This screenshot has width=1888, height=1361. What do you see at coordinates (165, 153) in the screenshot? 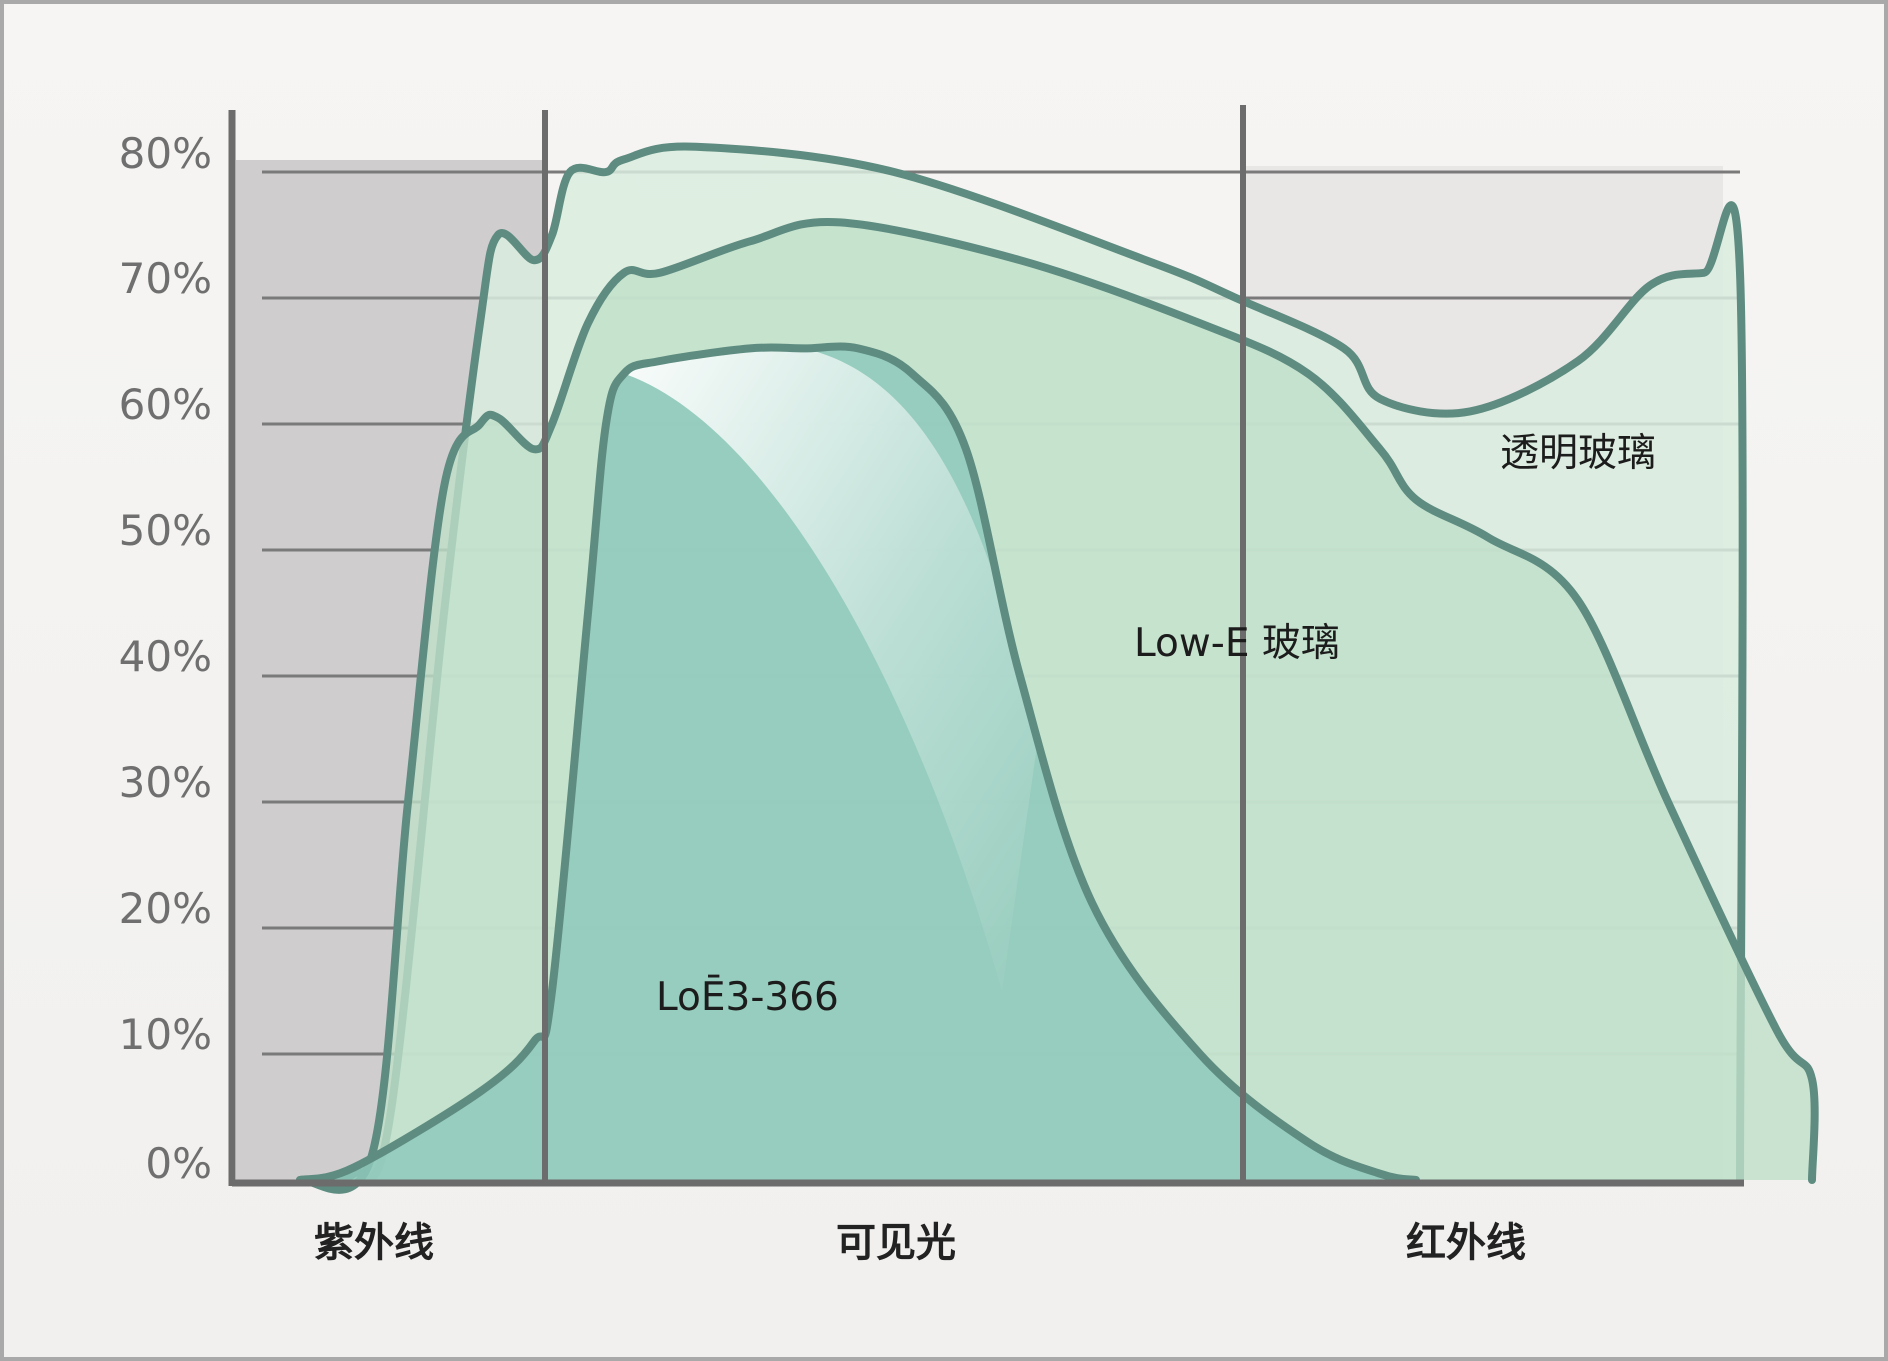
I see `ytick-label: 80%` at bounding box center [165, 153].